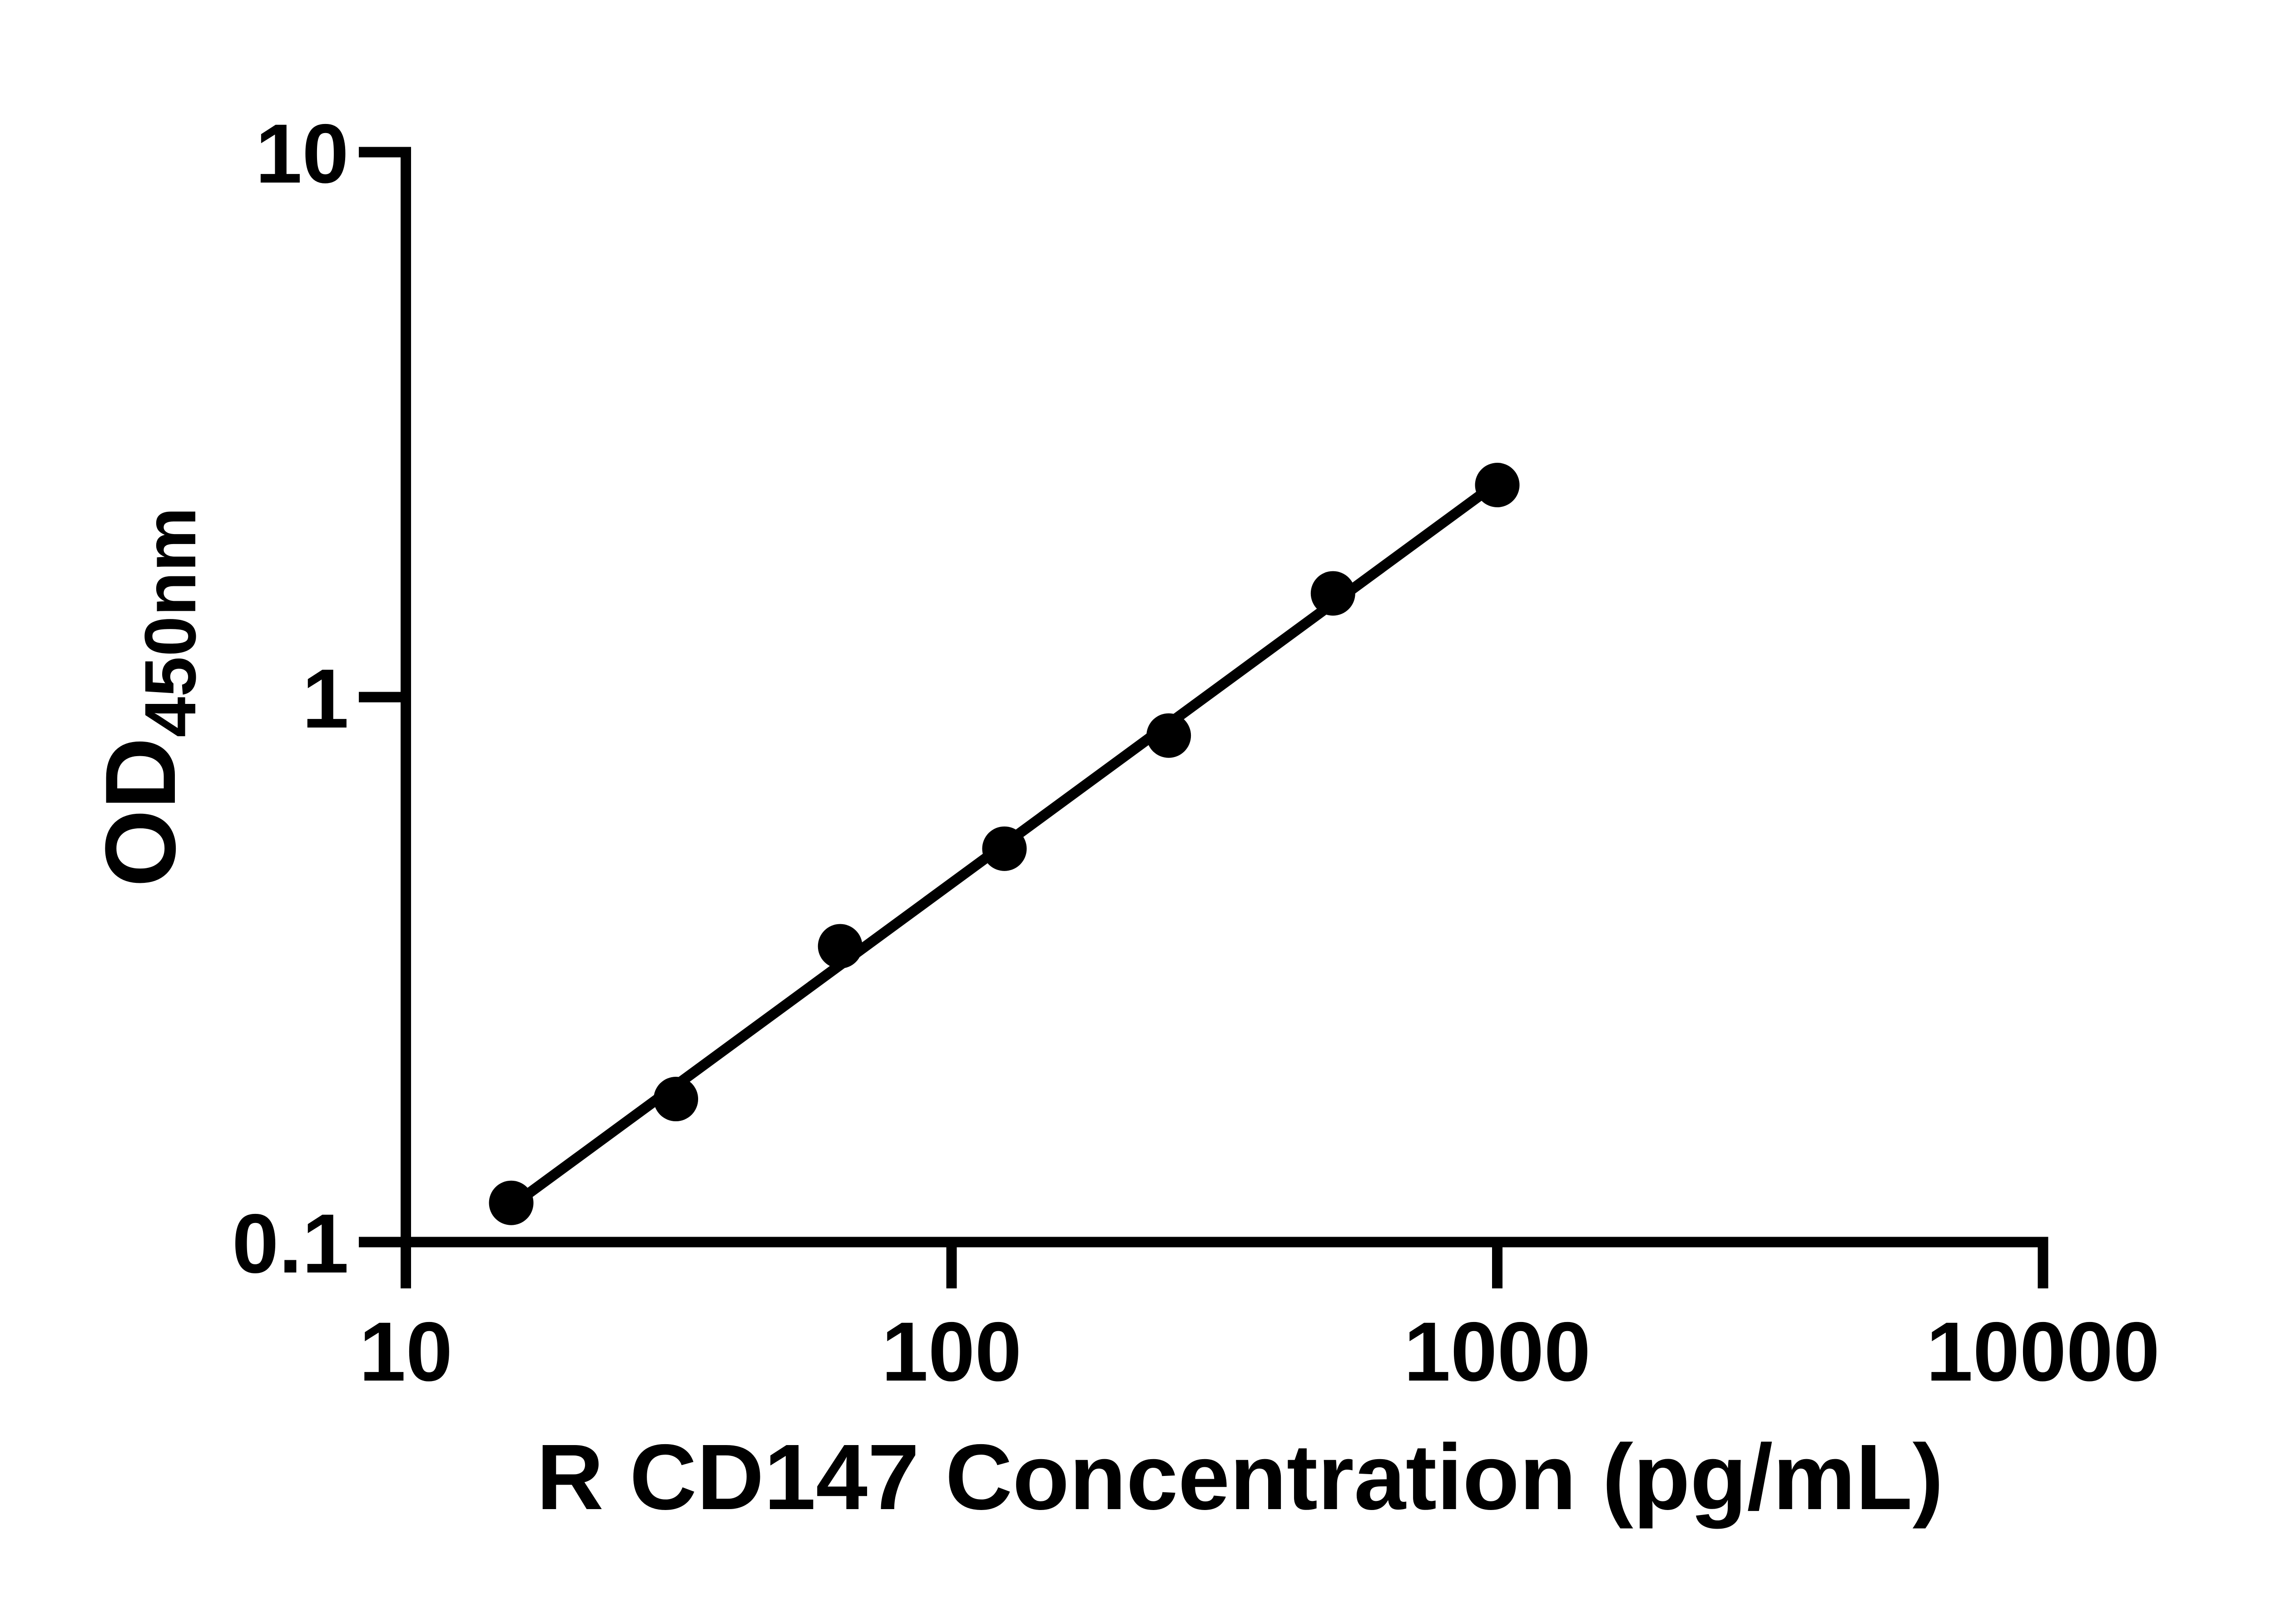 The width and height of the screenshot is (2271, 1624). What do you see at coordinates (1497, 1352) in the screenshot?
I see `x-tick-label-1000: 1000` at bounding box center [1497, 1352].